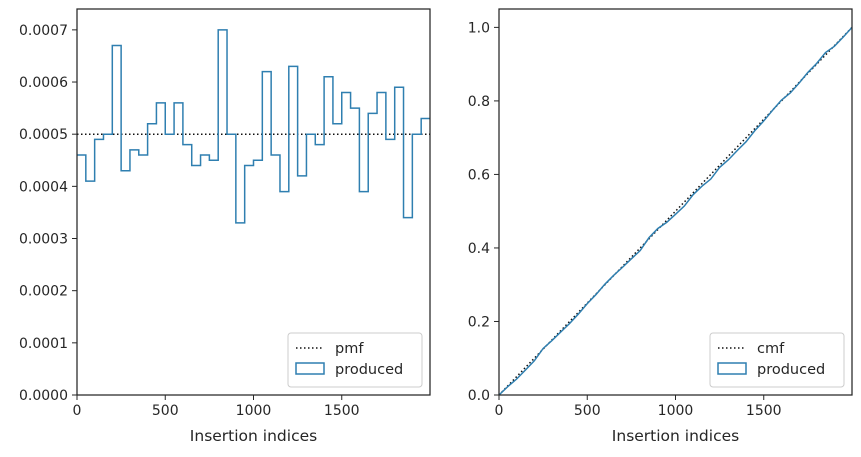  I want to click on legend-reference-label: pmf, so click(349, 349).